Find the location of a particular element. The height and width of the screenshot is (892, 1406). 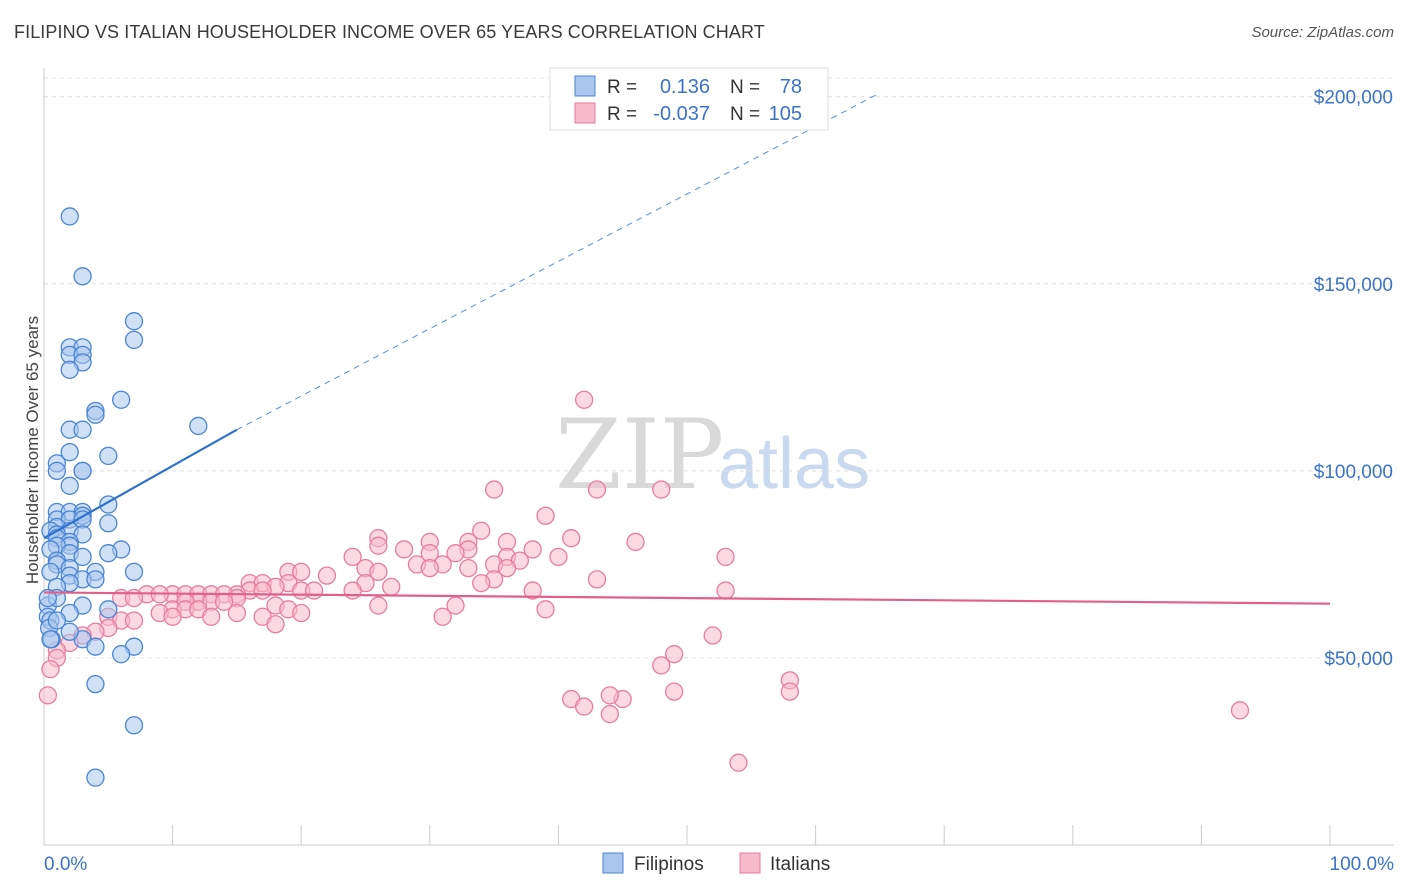

bottom-legend-label-filipinos: Filipinos is located at coordinates (669, 864).